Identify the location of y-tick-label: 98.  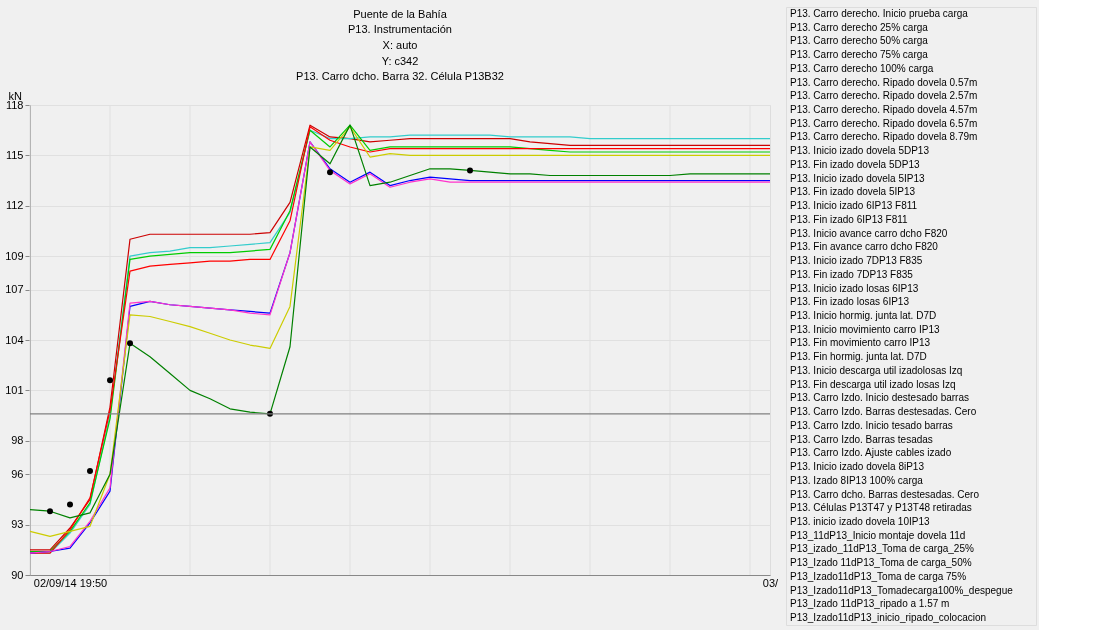
(17, 440).